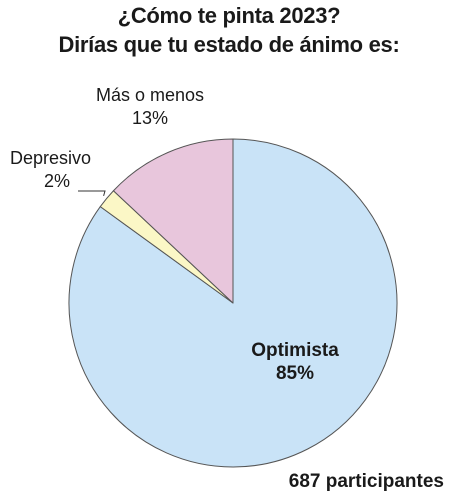 Image resolution: width=458 pixels, height=500 pixels. Describe the element at coordinates (366, 481) in the screenshot. I see `participants-count: 687 participantes` at that location.